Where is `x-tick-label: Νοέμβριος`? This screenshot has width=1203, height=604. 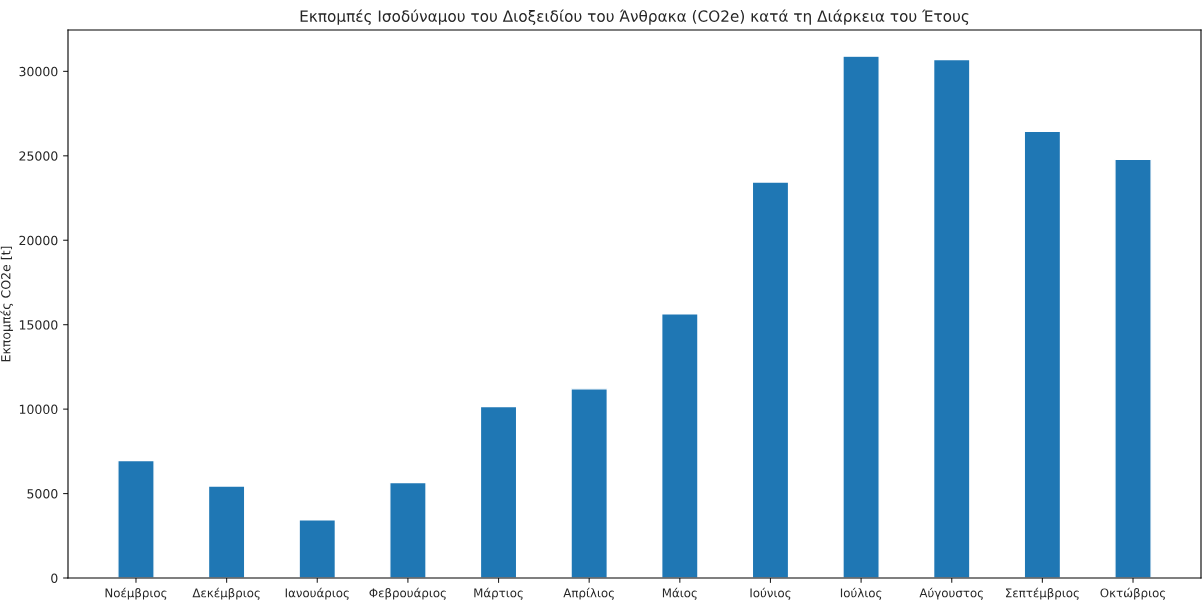 x-tick-label: Νοέμβριος is located at coordinates (136, 593).